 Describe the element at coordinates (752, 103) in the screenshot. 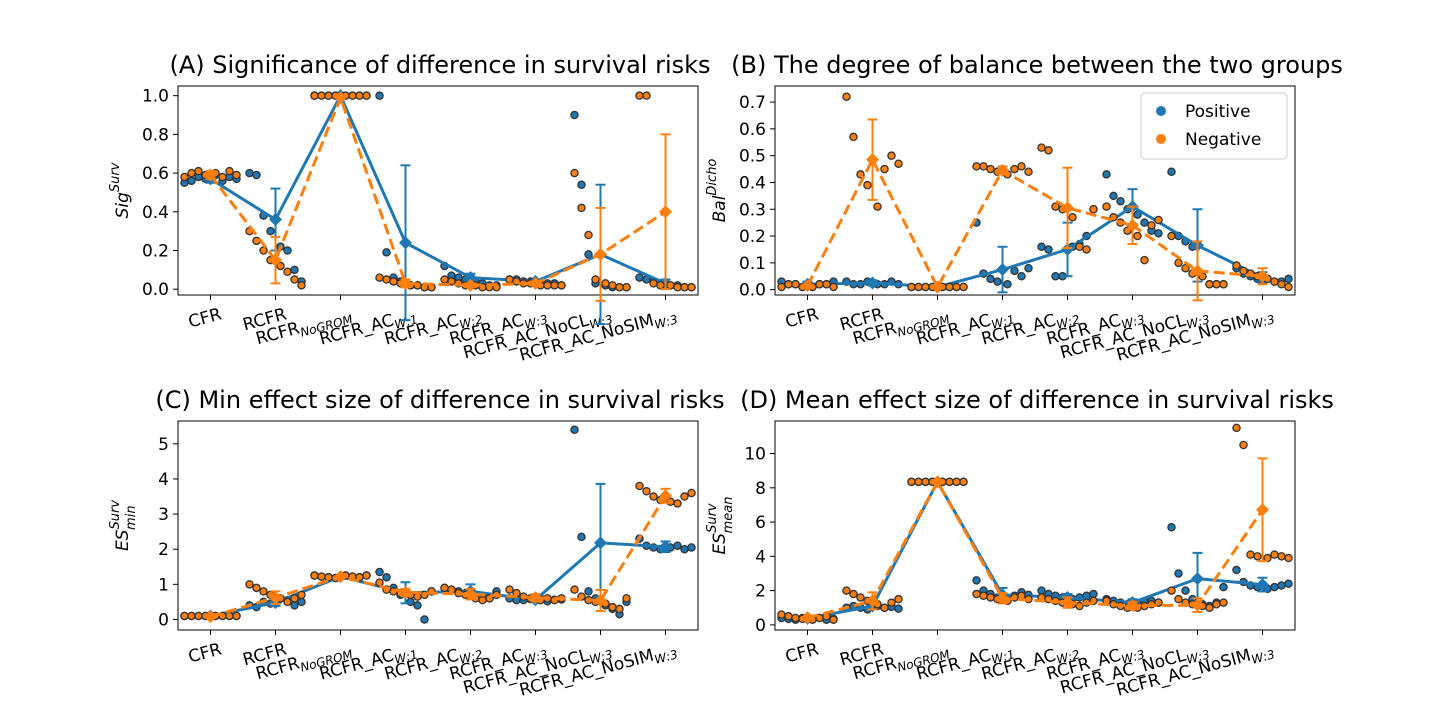

I see `y-tick-label: 0.7` at that location.